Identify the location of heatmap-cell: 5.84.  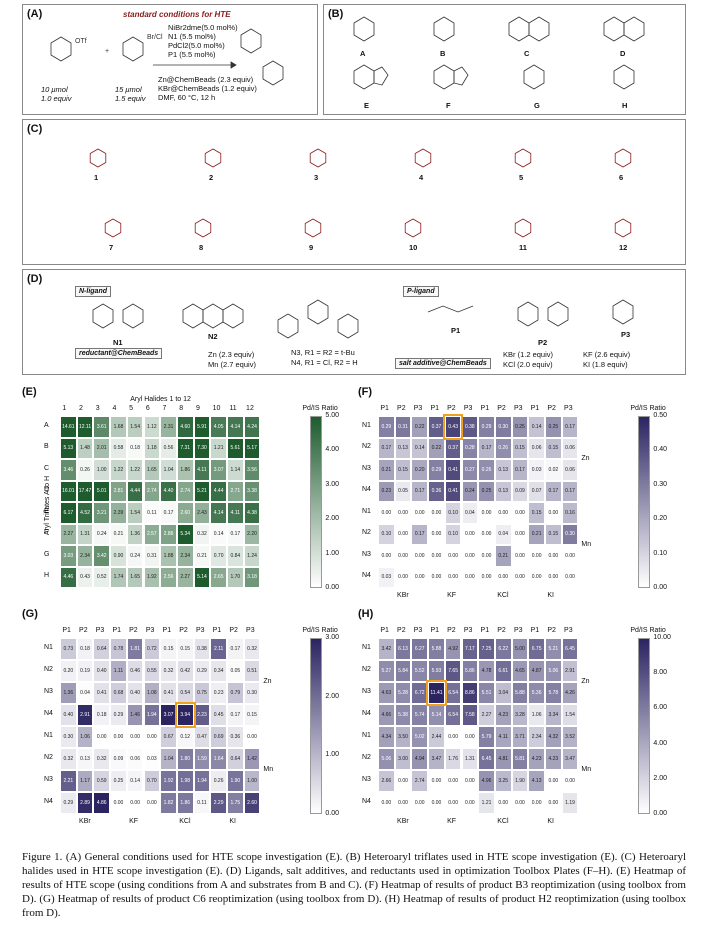
(403, 671).